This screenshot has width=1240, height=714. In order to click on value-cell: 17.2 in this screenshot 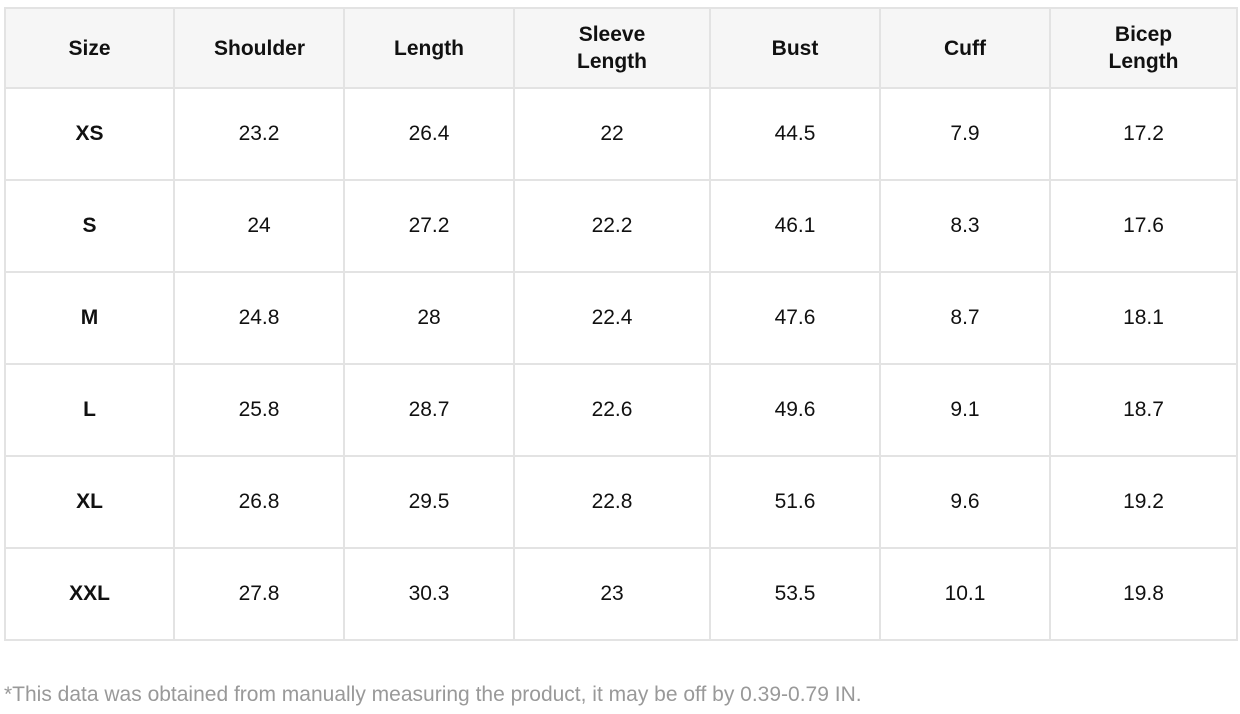, I will do `click(1143, 134)`.